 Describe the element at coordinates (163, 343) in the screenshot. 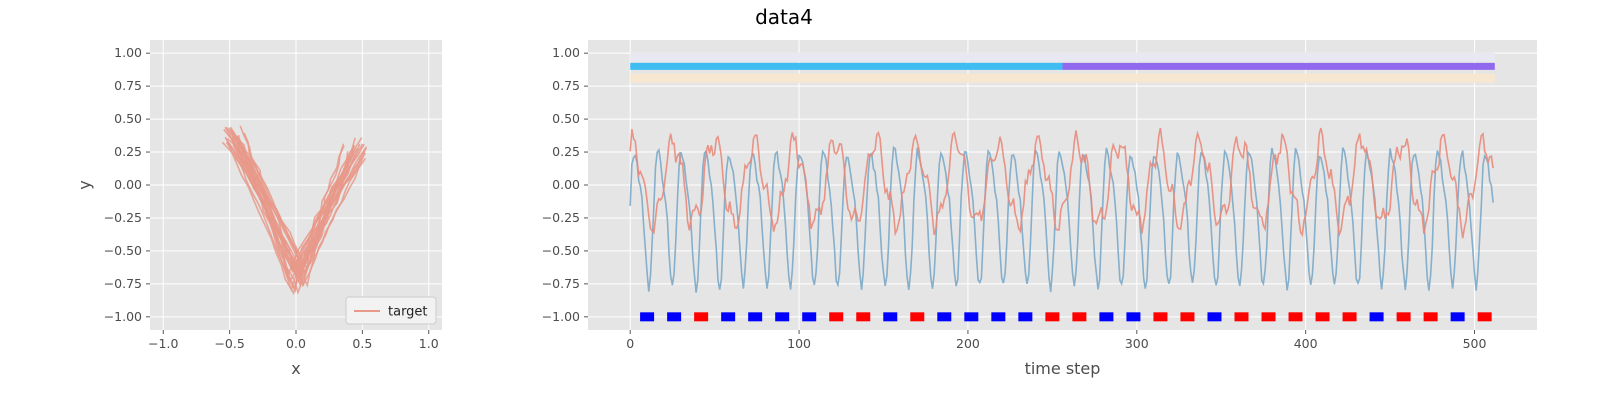

I see `x-tick-label: −1.0` at that location.